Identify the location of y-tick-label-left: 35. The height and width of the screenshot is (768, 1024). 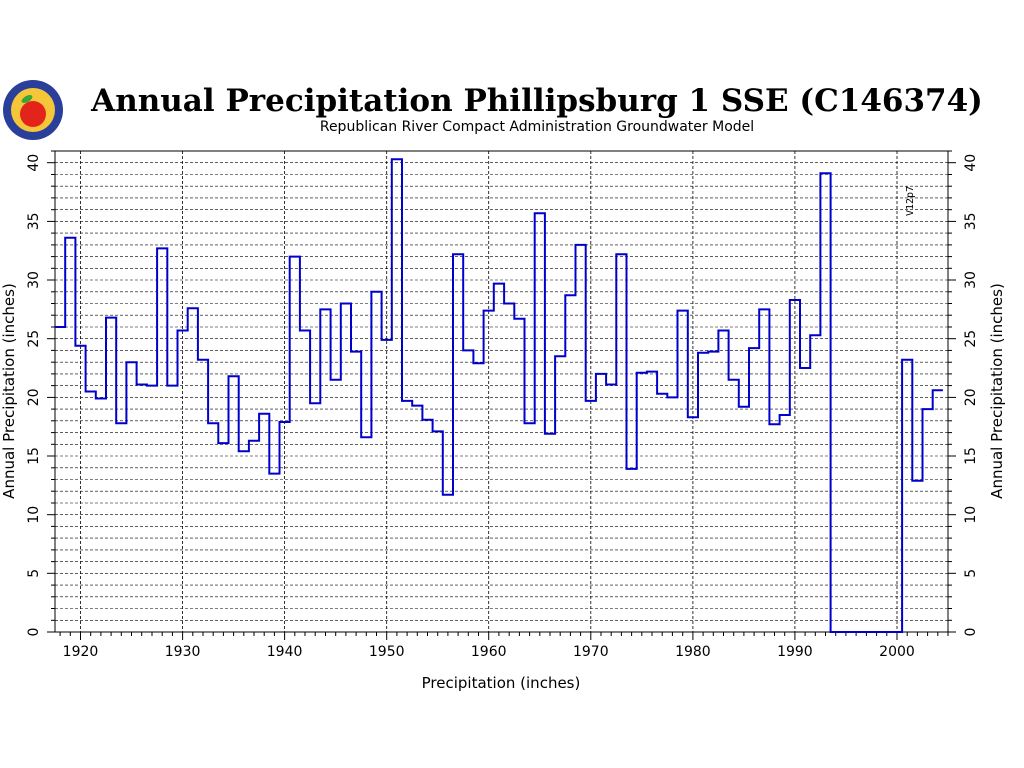
(34, 221).